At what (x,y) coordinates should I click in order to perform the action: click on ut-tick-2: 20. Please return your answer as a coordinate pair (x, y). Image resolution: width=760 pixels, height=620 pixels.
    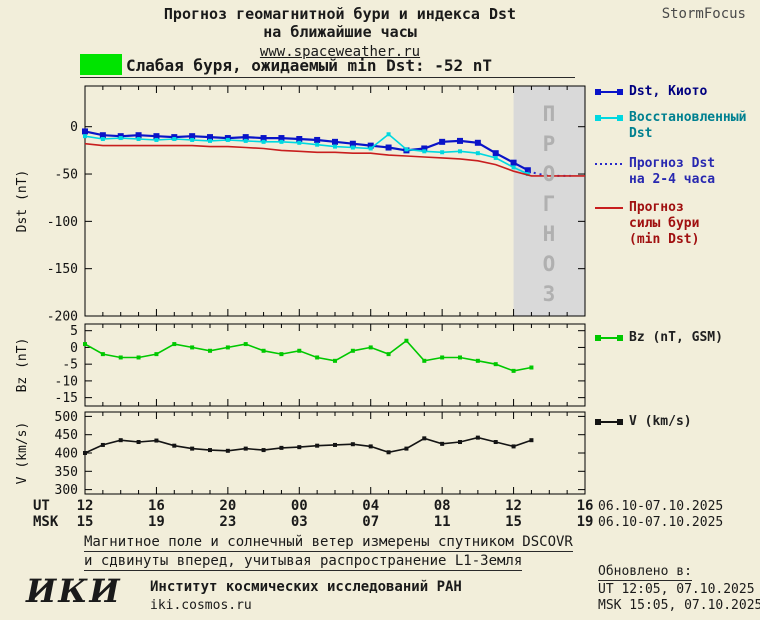
    Looking at the image, I should click on (228, 506).